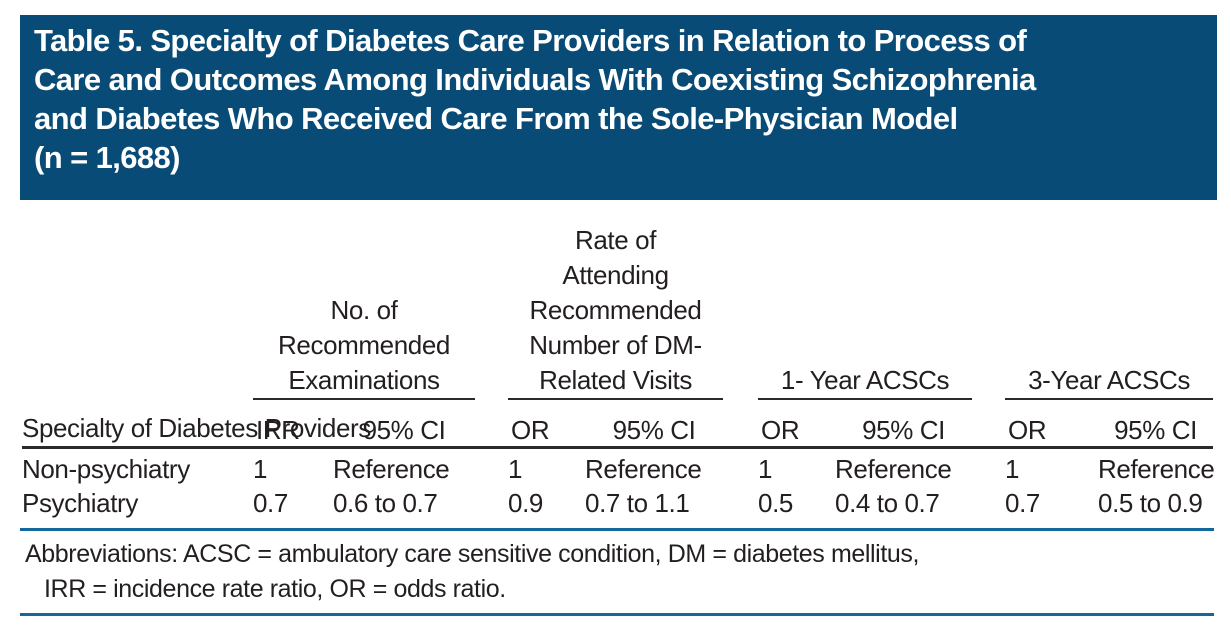  What do you see at coordinates (80, 503) in the screenshot?
I see `row-label: Psychiatry` at bounding box center [80, 503].